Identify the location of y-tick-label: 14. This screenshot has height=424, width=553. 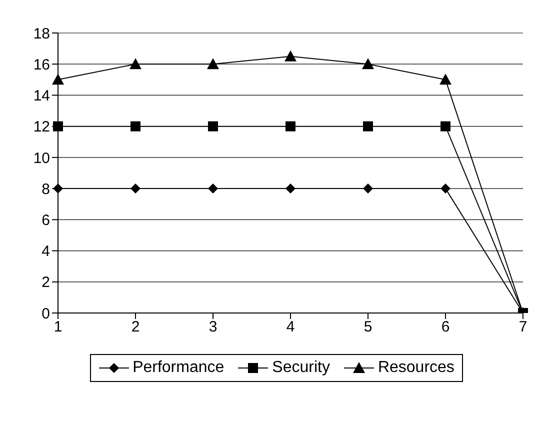
(41, 96).